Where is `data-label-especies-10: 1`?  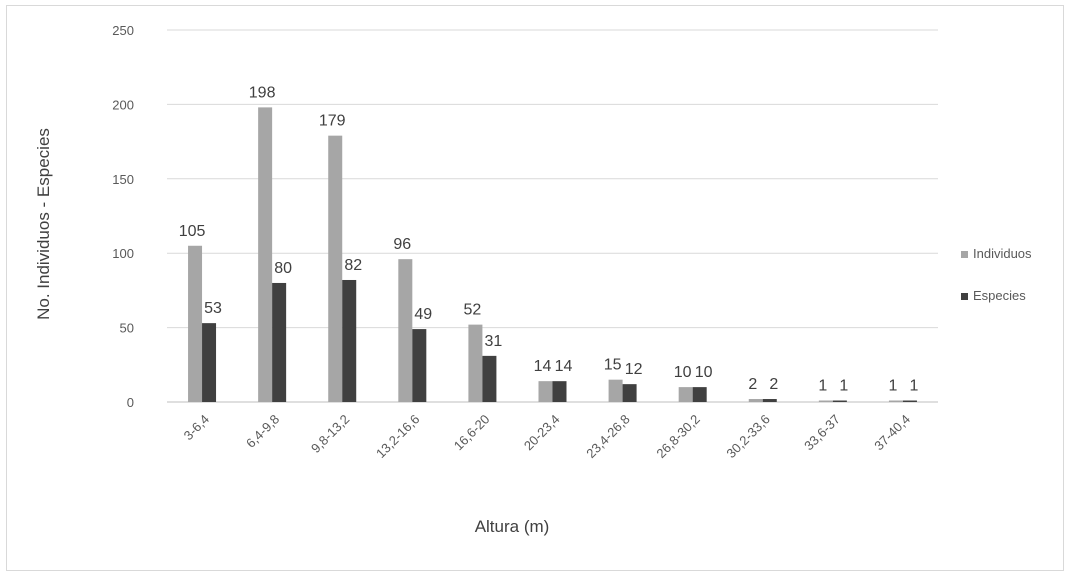 data-label-especies-10: 1 is located at coordinates (914, 386).